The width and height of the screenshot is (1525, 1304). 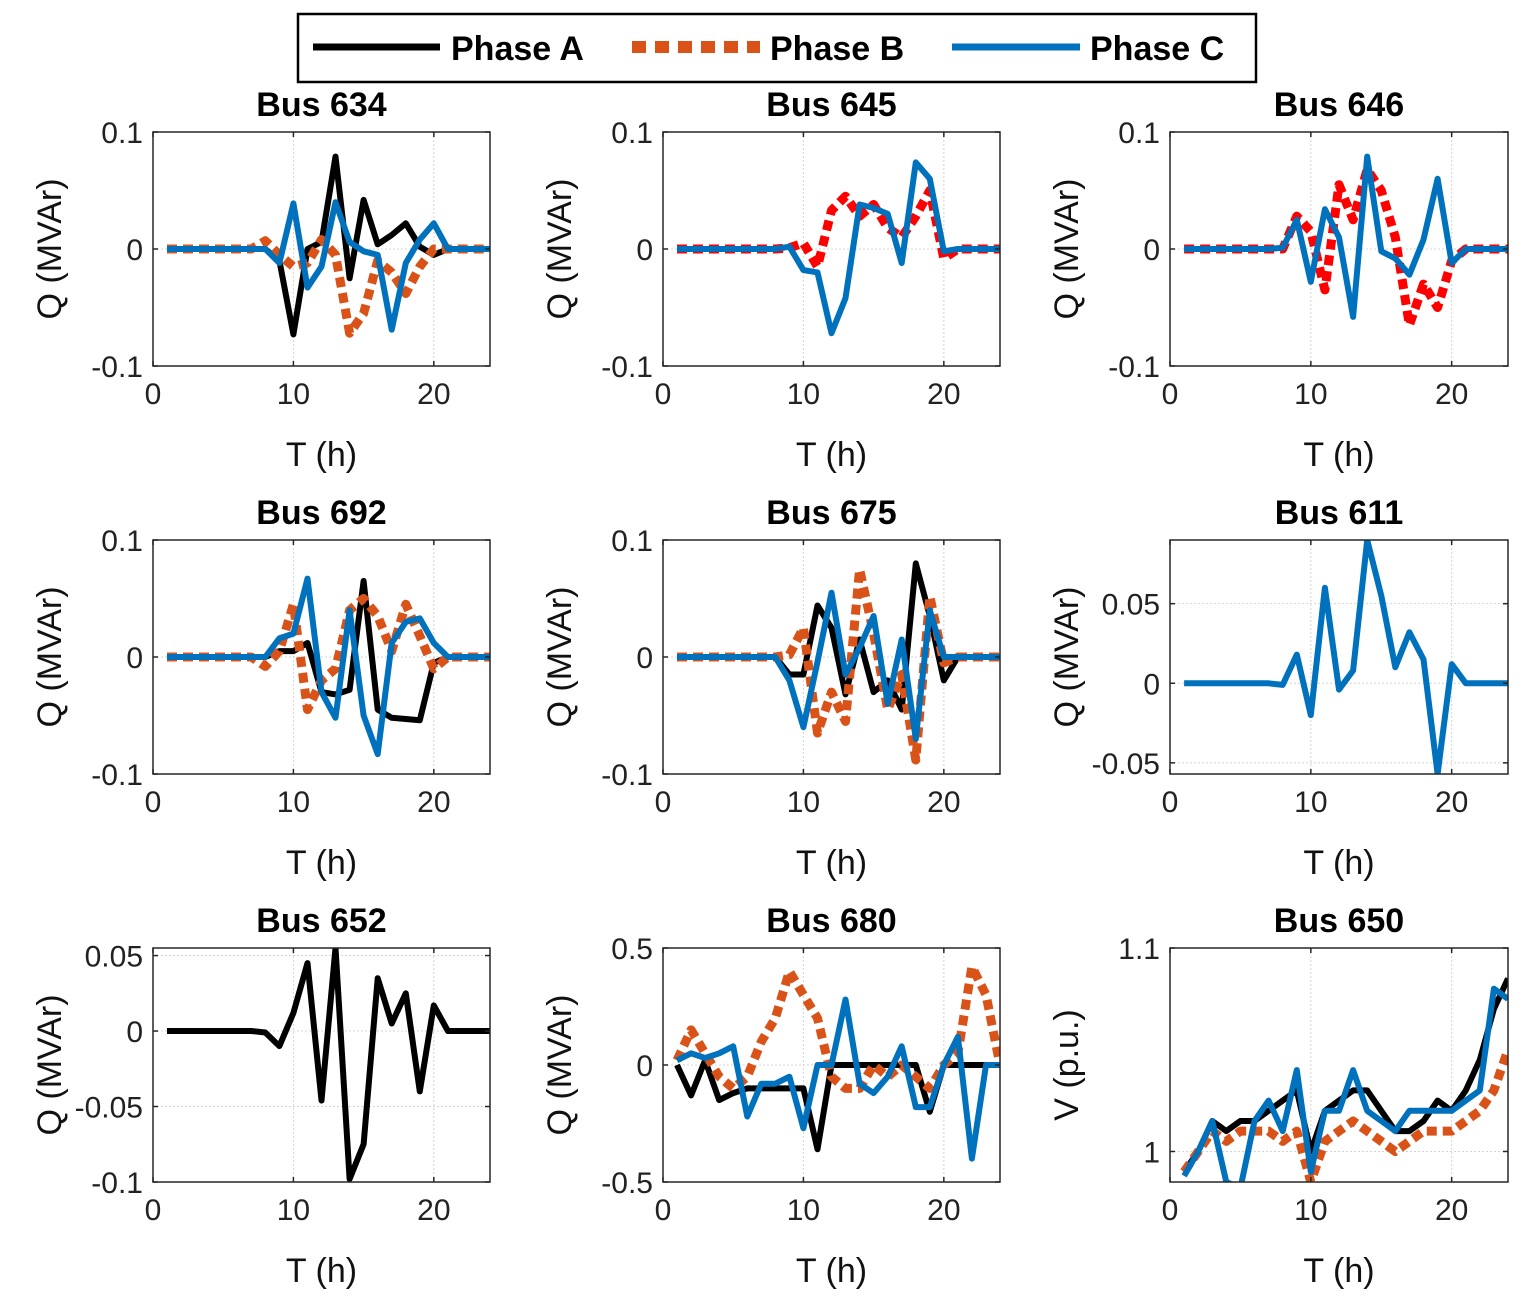 What do you see at coordinates (1339, 513) in the screenshot?
I see `subplot-title: Bus 611` at bounding box center [1339, 513].